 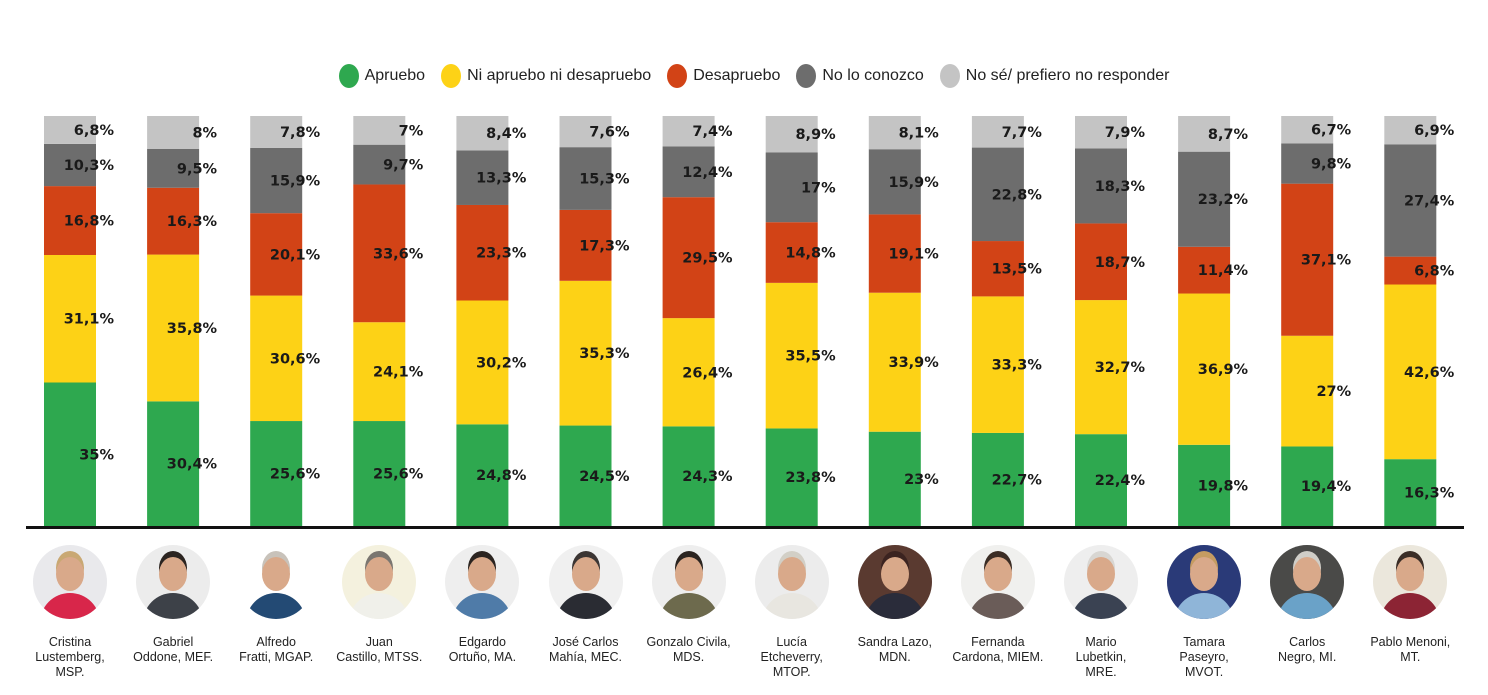 What do you see at coordinates (913, 255) in the screenshot?
I see `data-label: 19,1%` at bounding box center [913, 255].